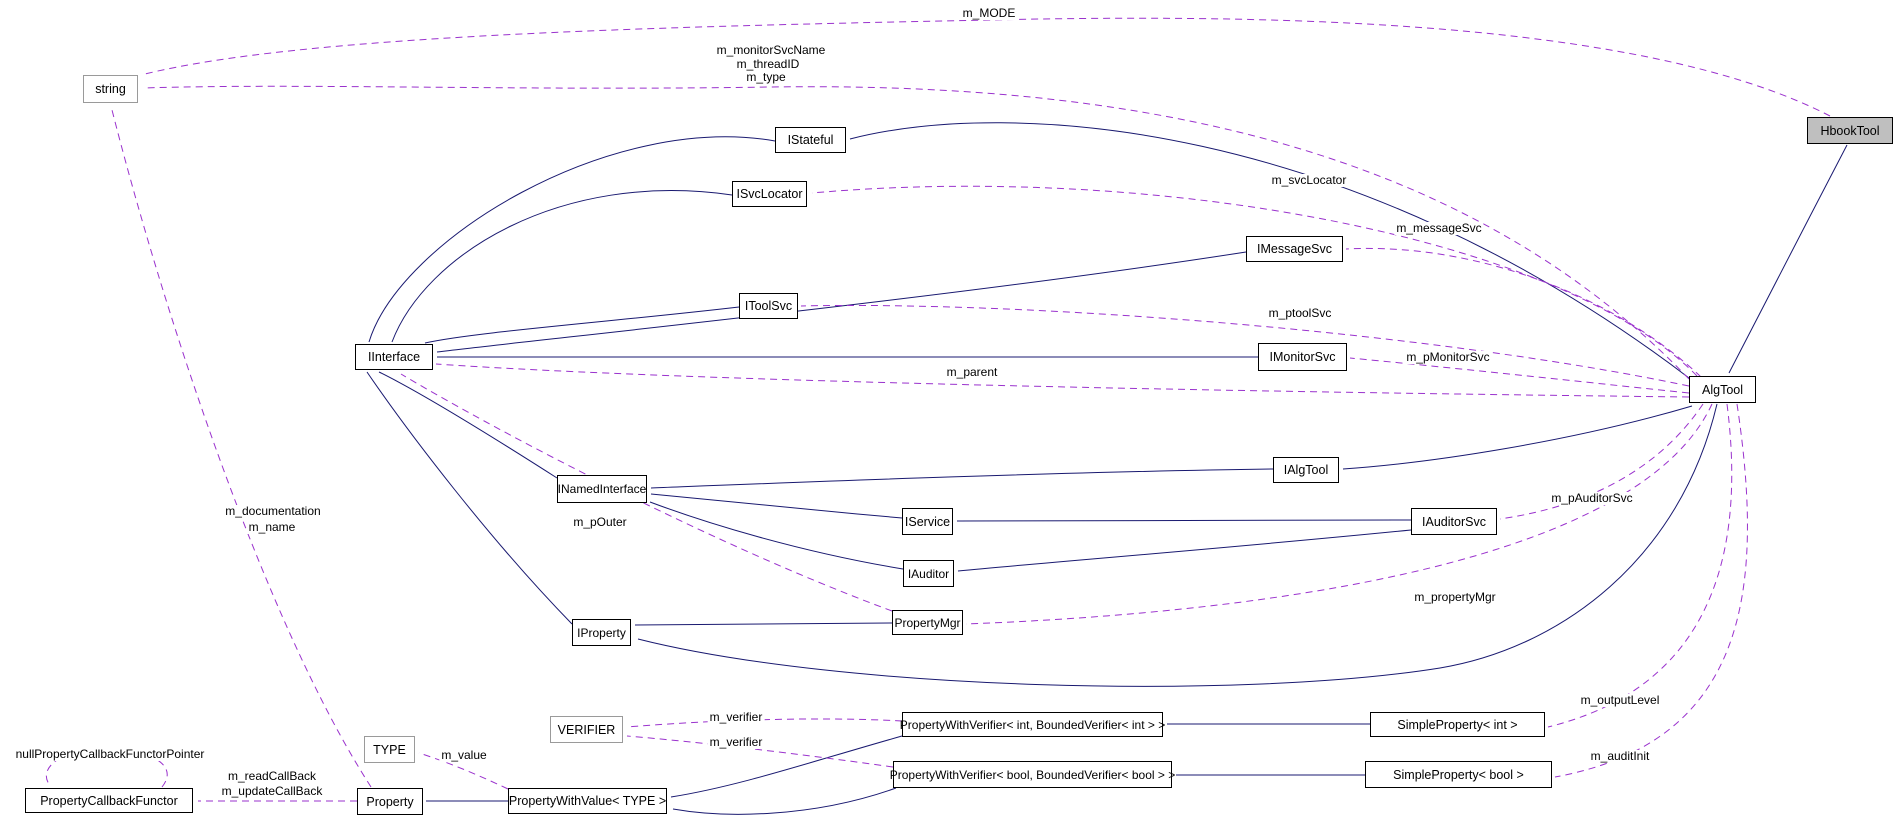  What do you see at coordinates (109, 800) in the screenshot?
I see `node-propertycallbackfunctor: PropertyCallbackFunctor` at bounding box center [109, 800].